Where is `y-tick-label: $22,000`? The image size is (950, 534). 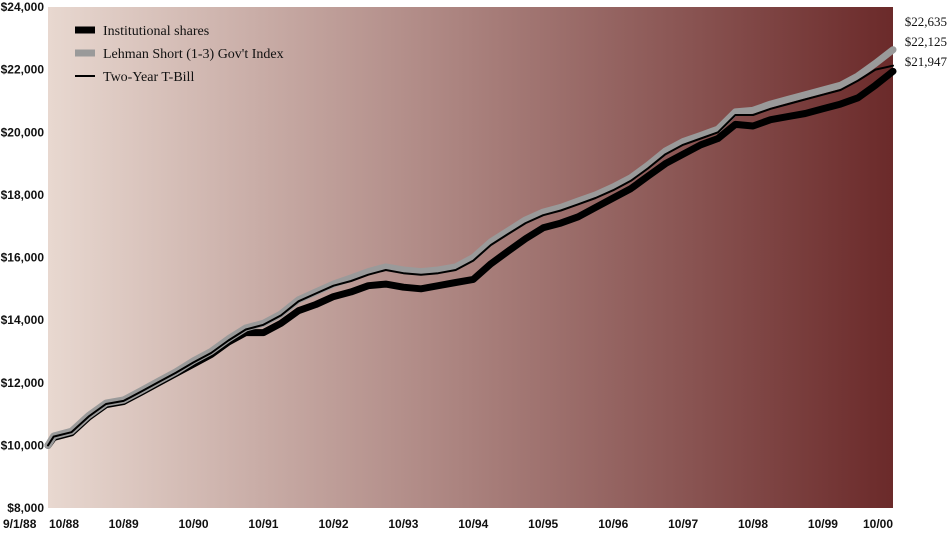 y-tick-label: $22,000 is located at coordinates (23, 70).